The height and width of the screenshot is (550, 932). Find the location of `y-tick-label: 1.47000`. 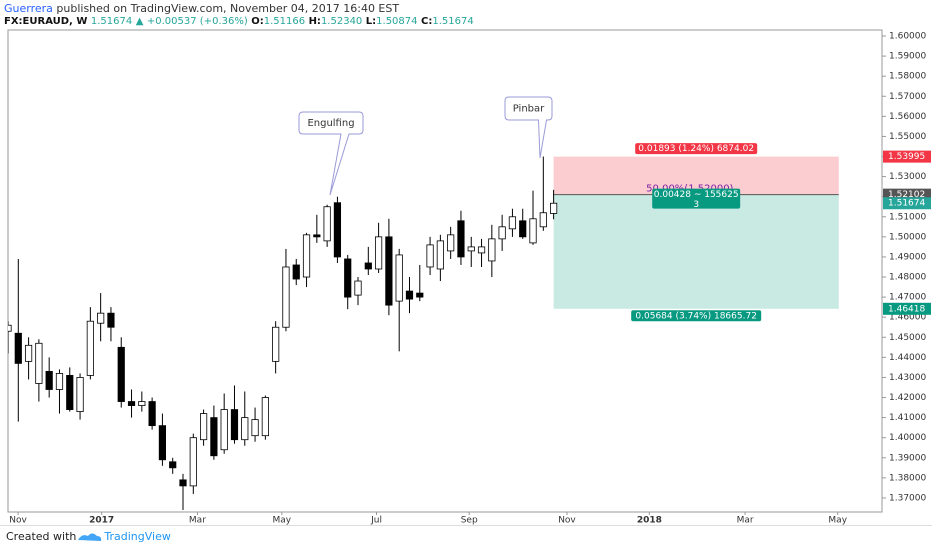

y-tick-label: 1.47000 is located at coordinates (907, 298).